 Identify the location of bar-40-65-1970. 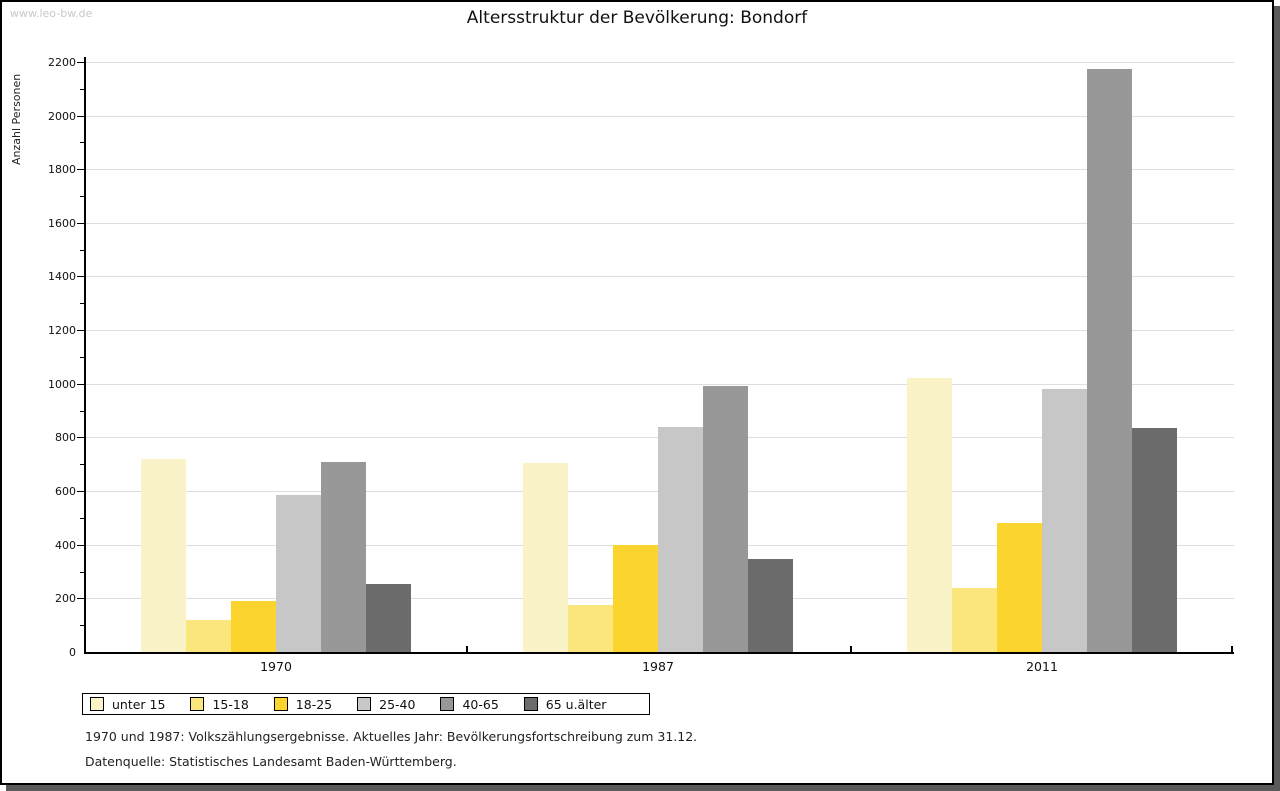
(343, 557).